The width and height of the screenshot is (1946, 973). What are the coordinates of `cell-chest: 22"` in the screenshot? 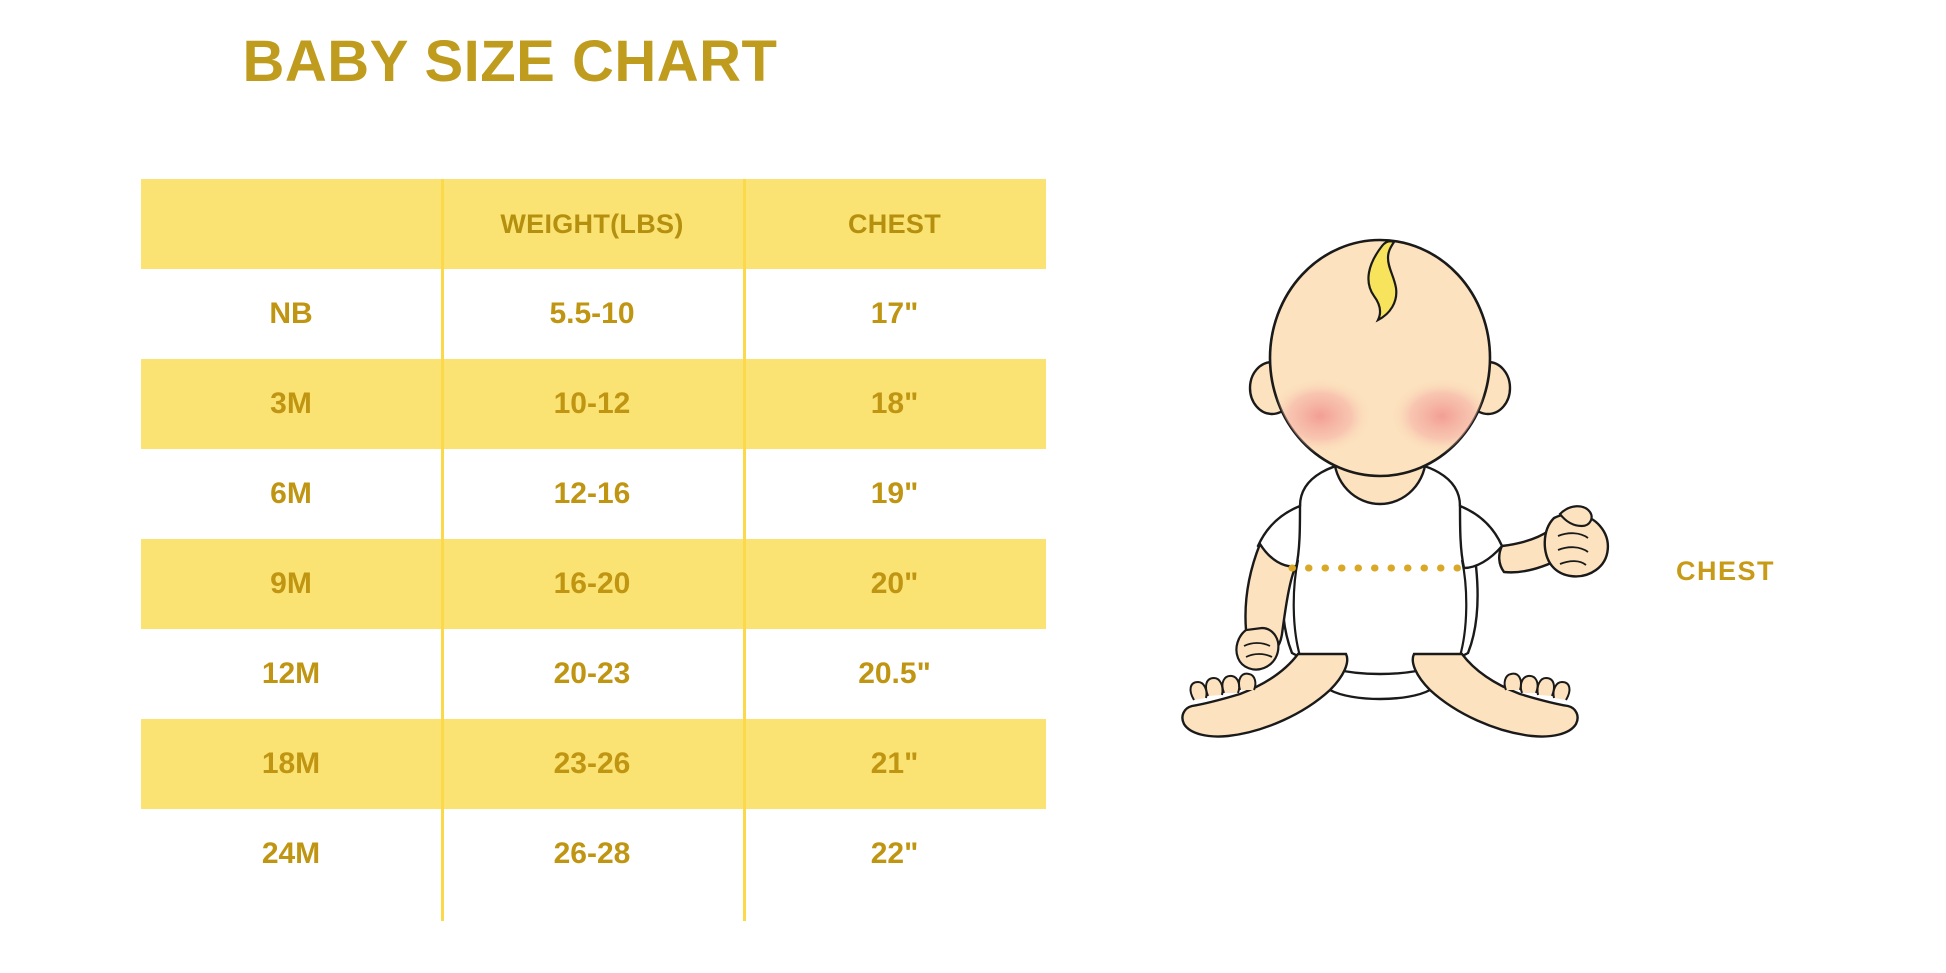 It's located at (894, 853).